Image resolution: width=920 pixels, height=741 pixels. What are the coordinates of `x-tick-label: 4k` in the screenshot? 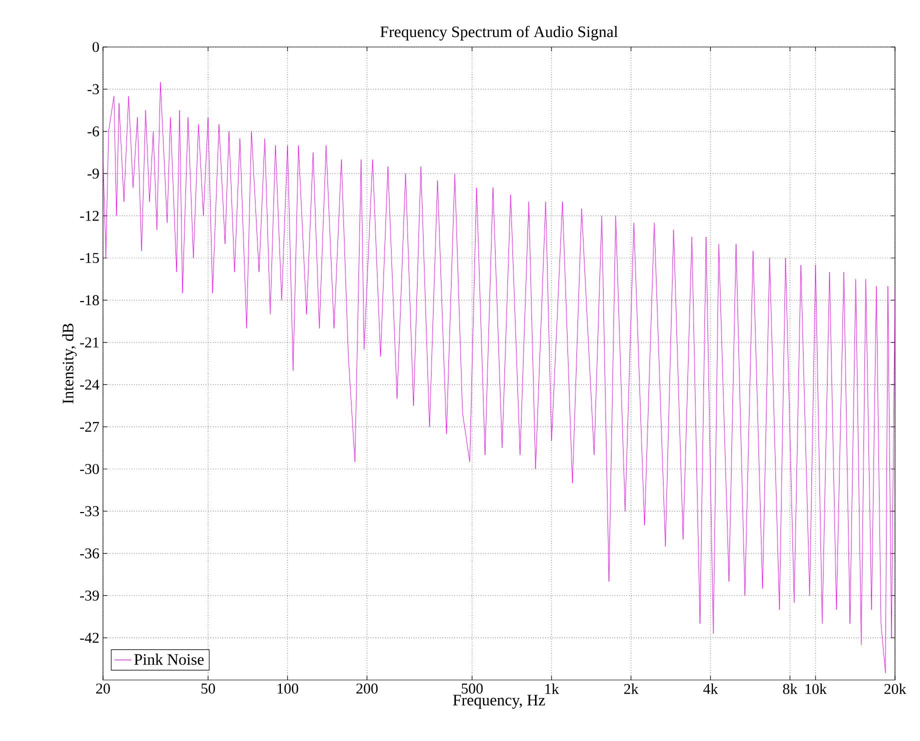 It's located at (710, 689).